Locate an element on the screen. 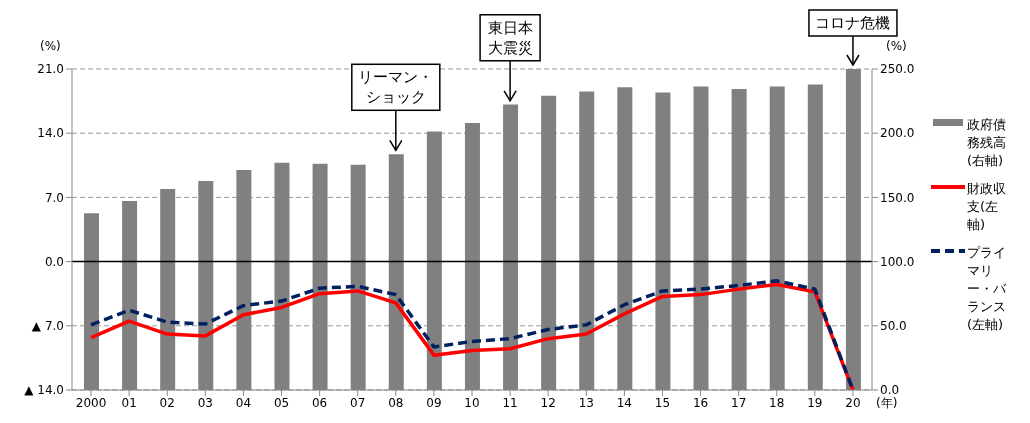 This screenshot has height=423, width=1030. x-tick-label: 03 is located at coordinates (205, 402).